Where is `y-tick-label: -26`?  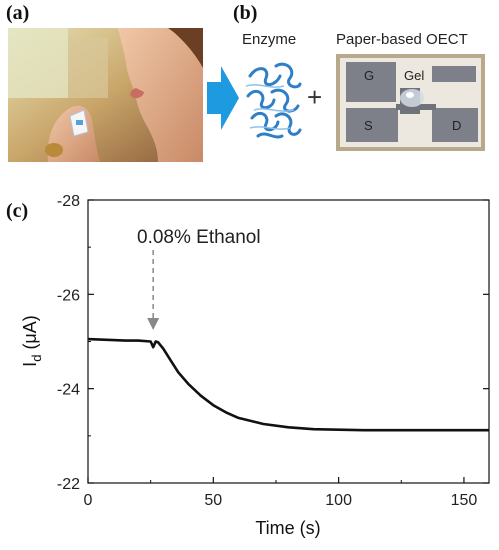
y-tick-label: -26 is located at coordinates (68, 295).